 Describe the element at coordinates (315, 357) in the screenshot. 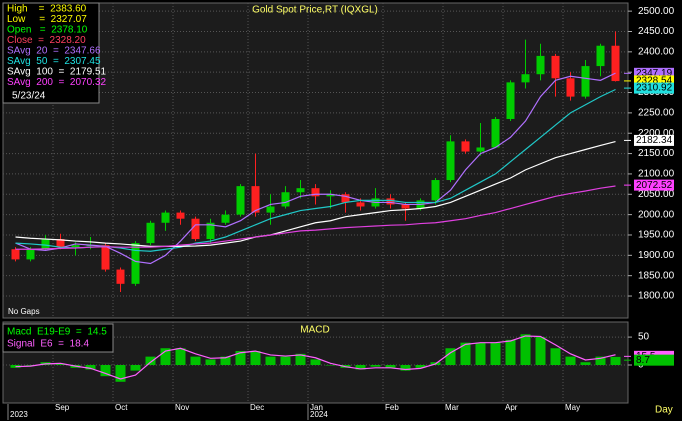

I see `signal-line` at that location.